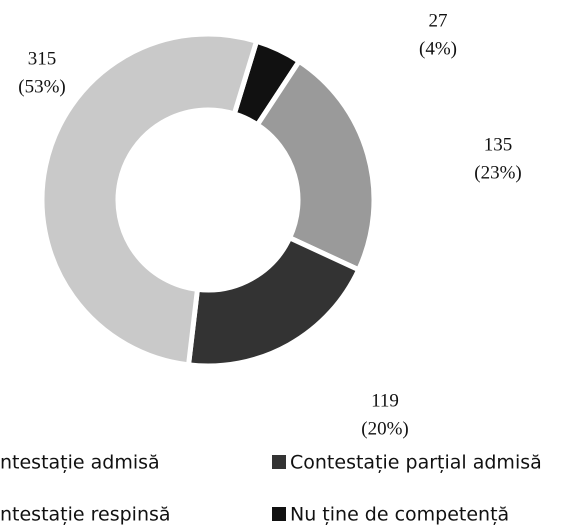  What do you see at coordinates (416, 463) in the screenshot?
I see `legend-label: Contestație parțial admisă` at bounding box center [416, 463].